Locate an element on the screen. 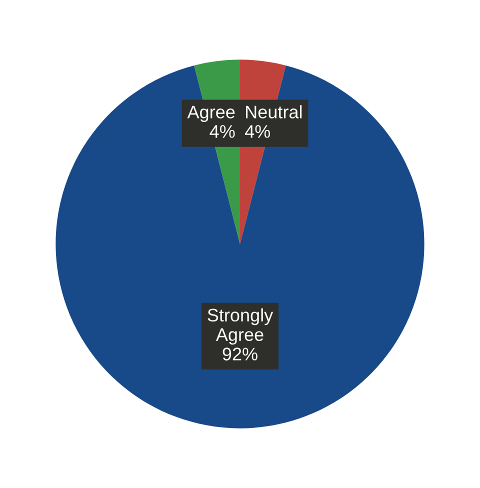 The height and width of the screenshot is (488, 480). data-label: 92% is located at coordinates (240, 354).